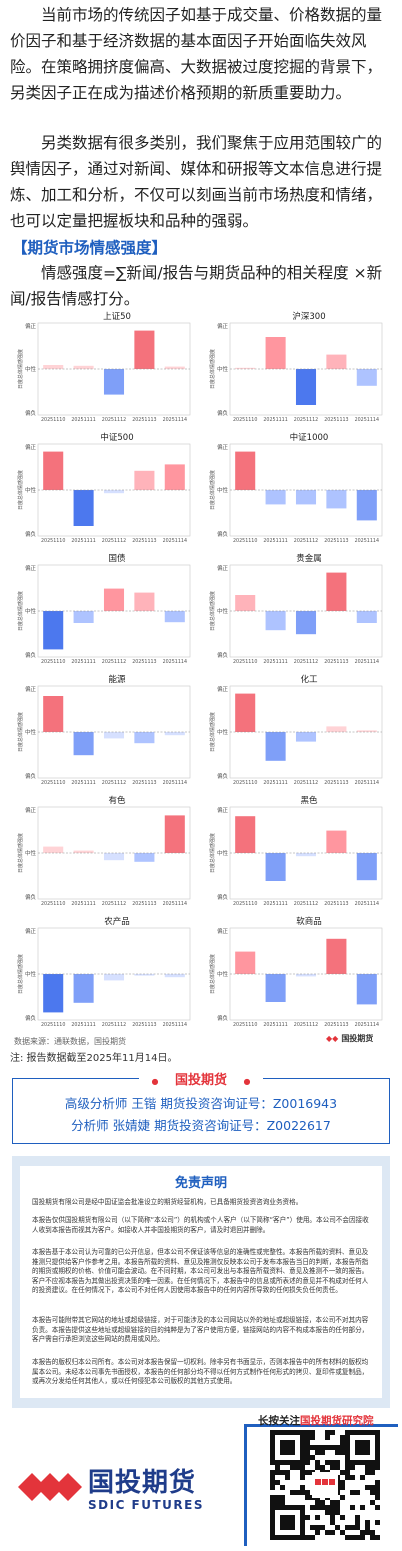 This screenshot has height=1551, width=402. Describe the element at coordinates (309, 558) in the screenshot. I see `chart-title: 贵金属` at that location.